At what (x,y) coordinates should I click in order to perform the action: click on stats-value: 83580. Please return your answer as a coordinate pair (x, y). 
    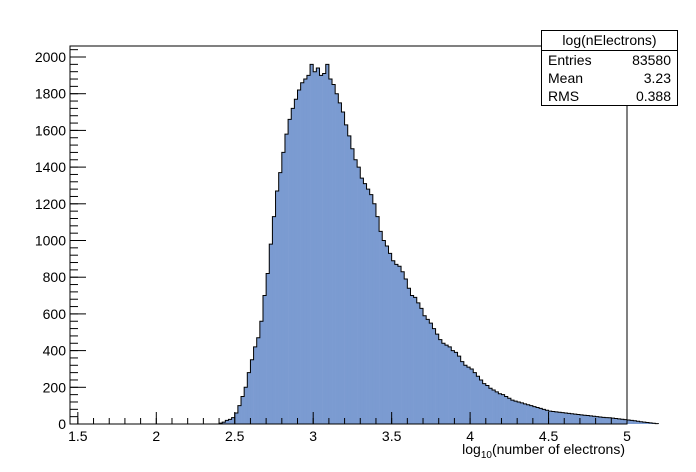
    Looking at the image, I should click on (651, 60).